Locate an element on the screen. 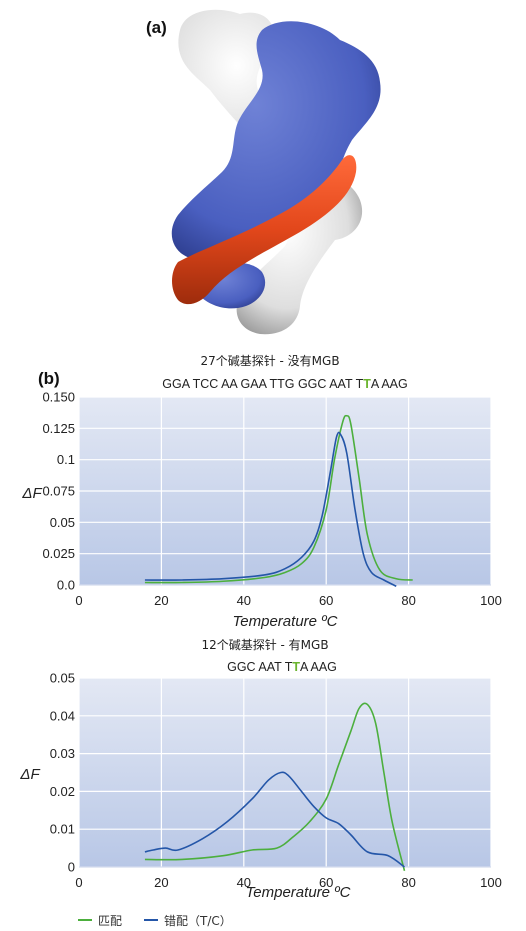 The image size is (526, 931). y-tick-label: 0.0 is located at coordinates (66, 585).